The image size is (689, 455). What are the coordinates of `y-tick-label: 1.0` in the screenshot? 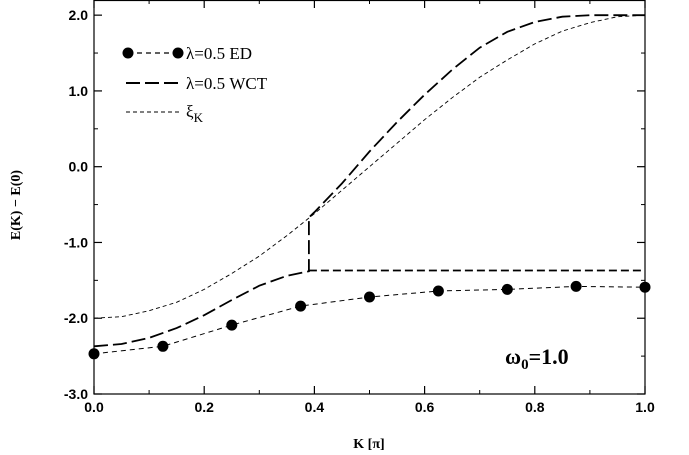 It's located at (79, 91).